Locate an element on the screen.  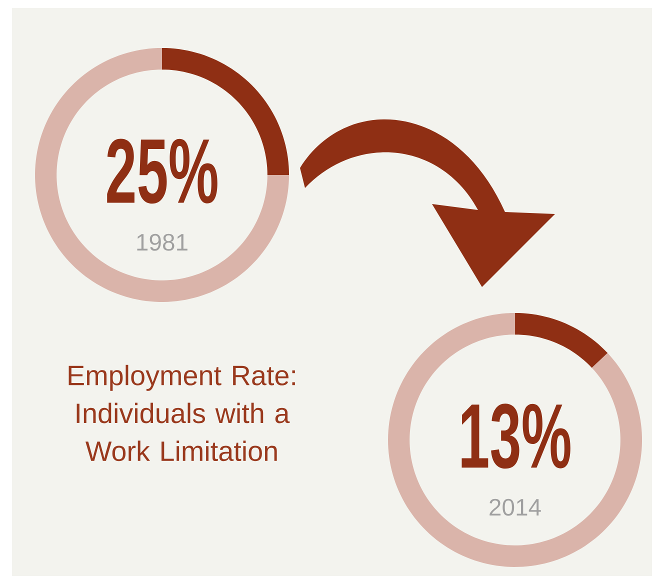
text: Employment Rate: Individuals with a Work Limitation is located at coordinates (181, 413).